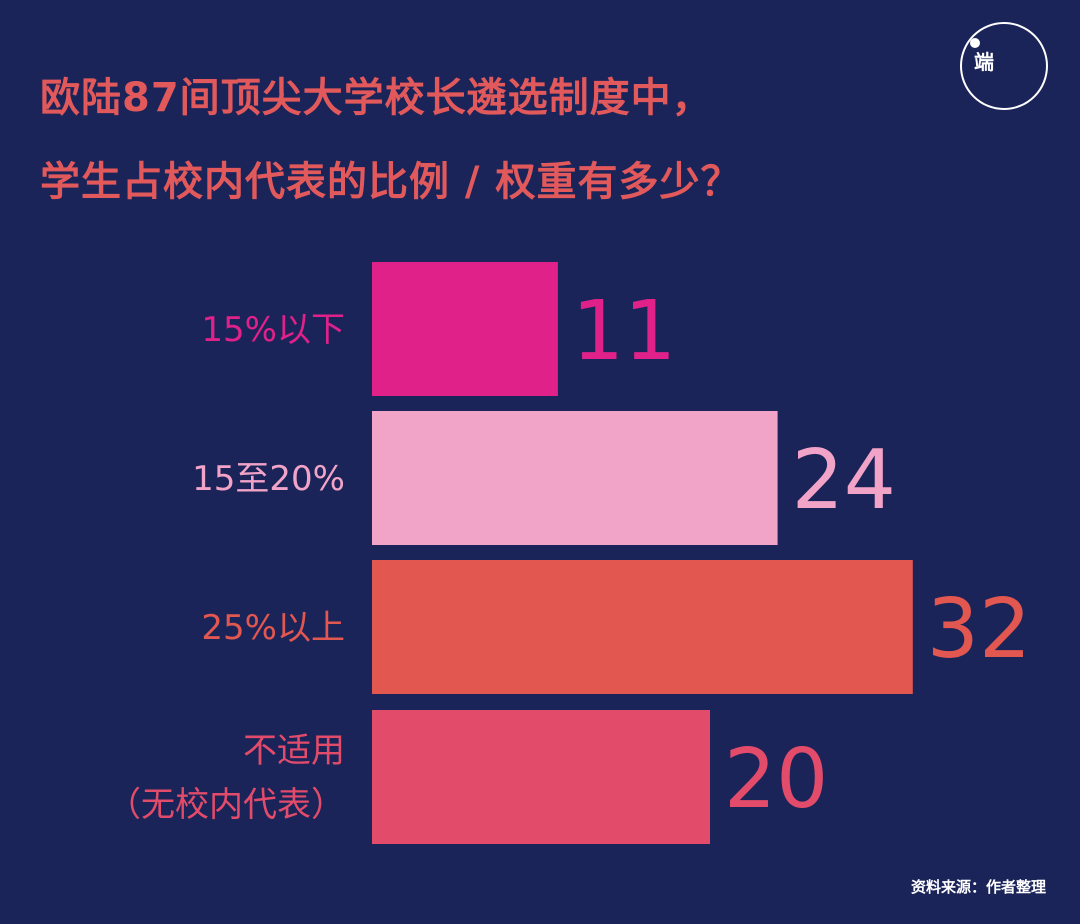  Describe the element at coordinates (975, 43) in the screenshot. I see `logo-dot-icon` at that location.